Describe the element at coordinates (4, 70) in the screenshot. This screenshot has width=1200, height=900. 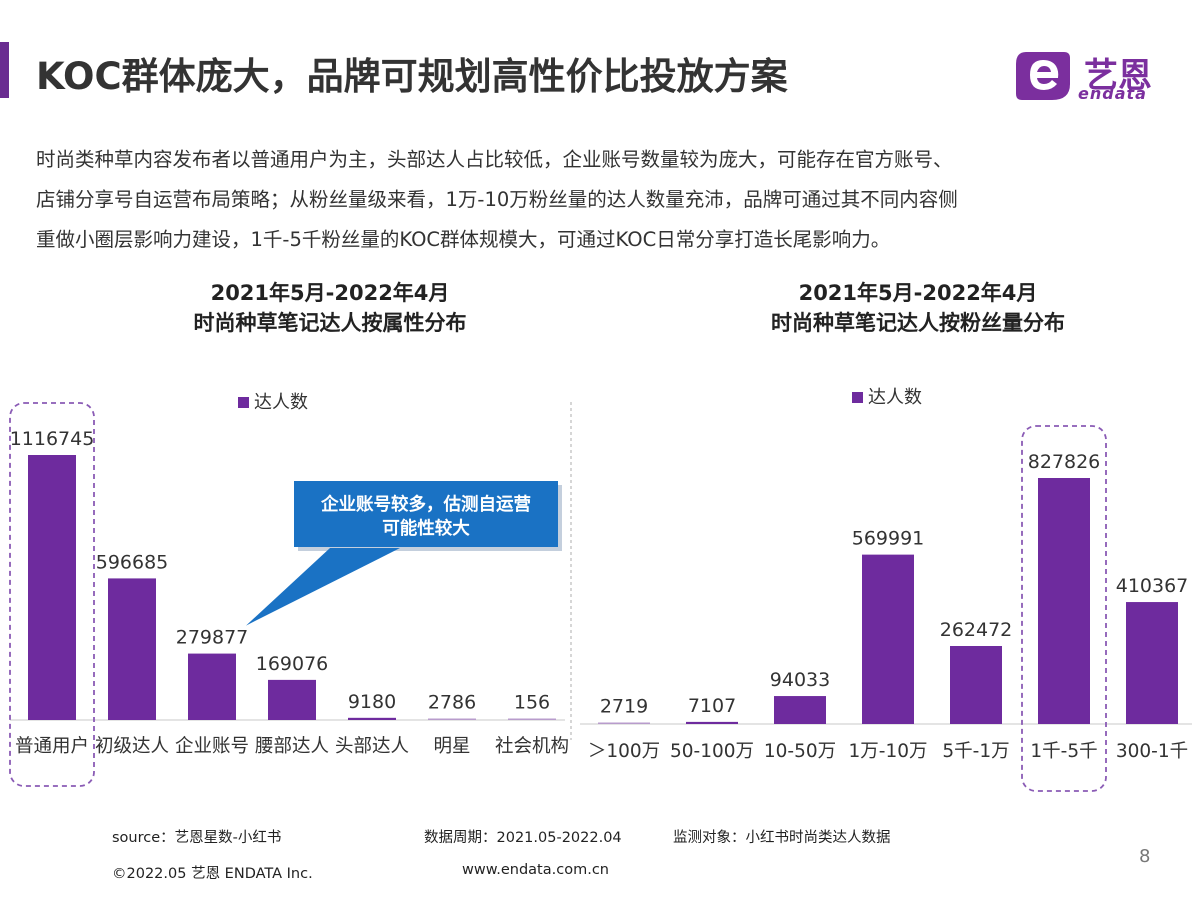
I see `title-accent-bar` at that location.